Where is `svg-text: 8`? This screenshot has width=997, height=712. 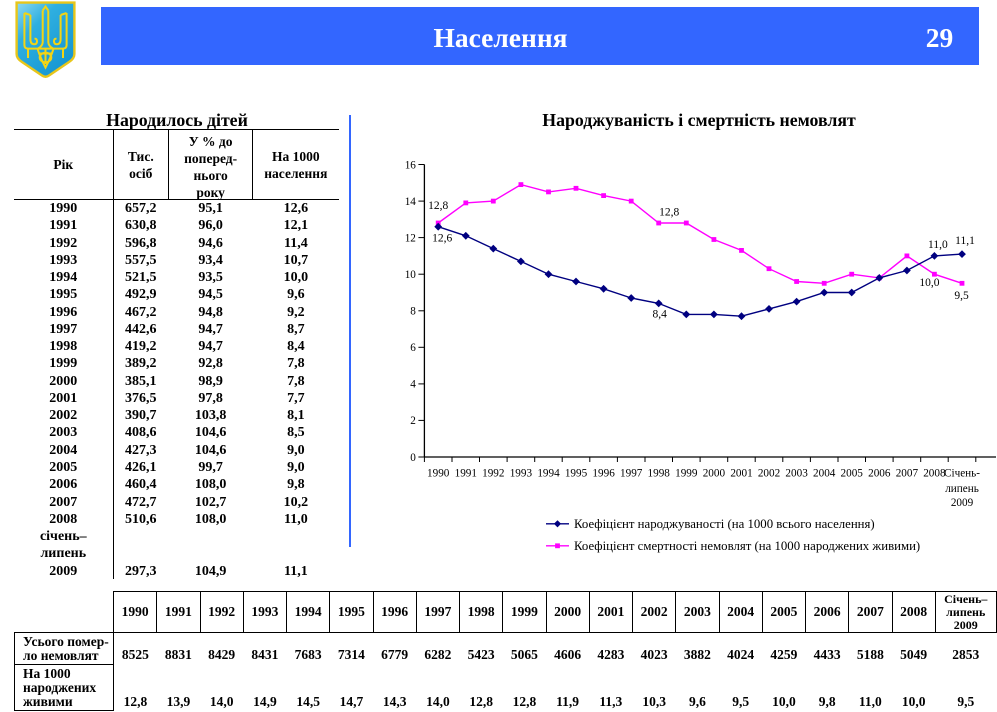 svg-text: 8 is located at coordinates (413, 312).